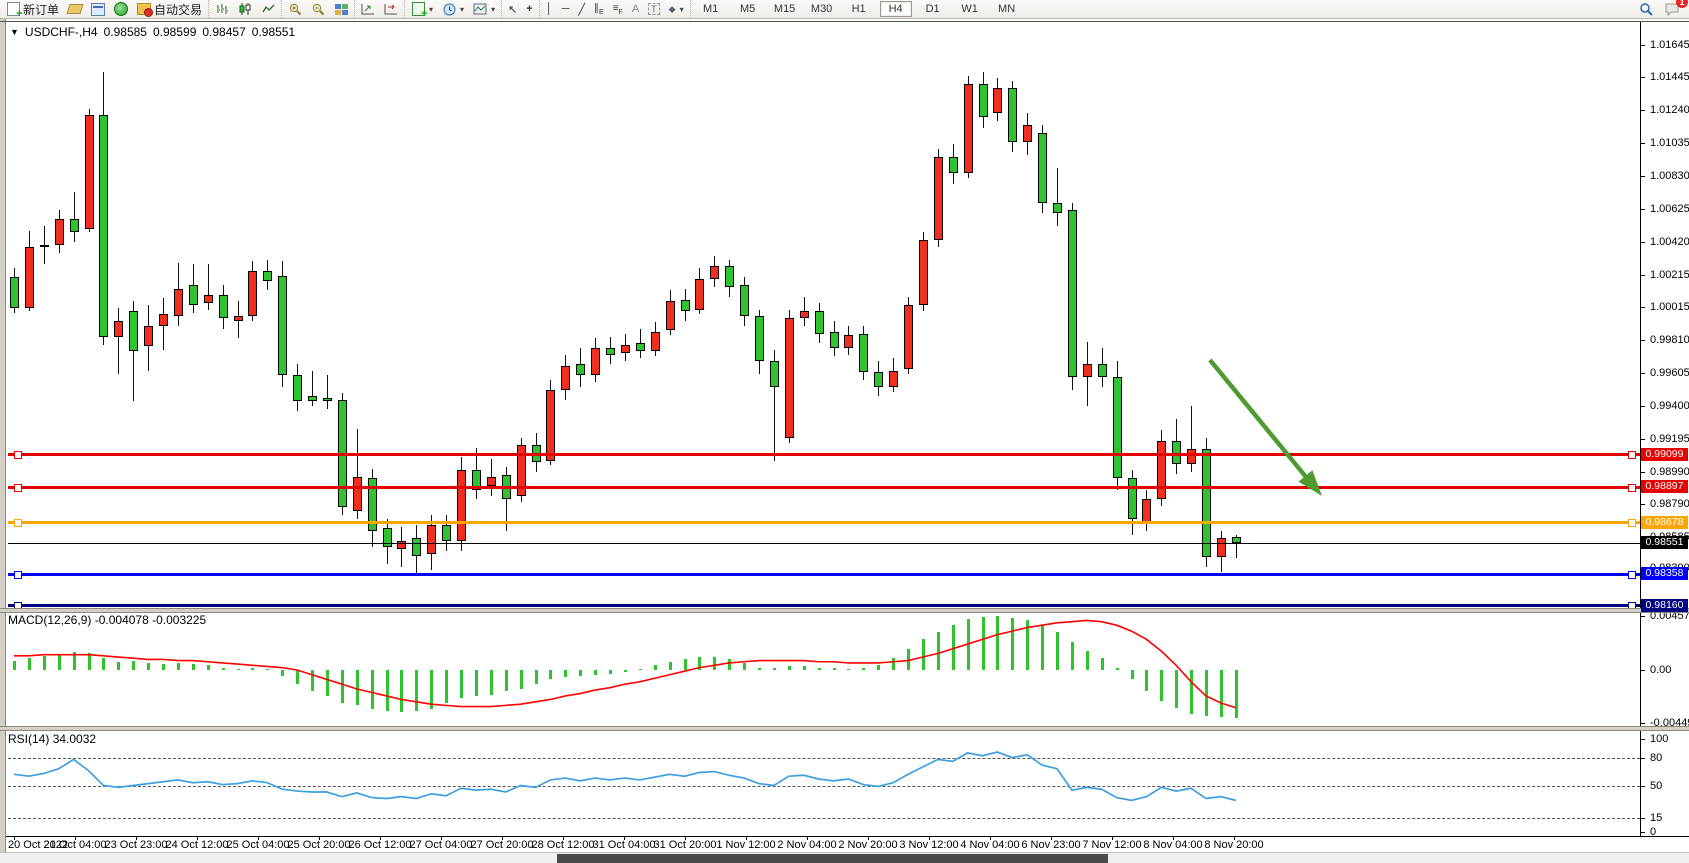  Describe the element at coordinates (1642, 670) in the screenshot. I see `macd-tick-mark` at that location.